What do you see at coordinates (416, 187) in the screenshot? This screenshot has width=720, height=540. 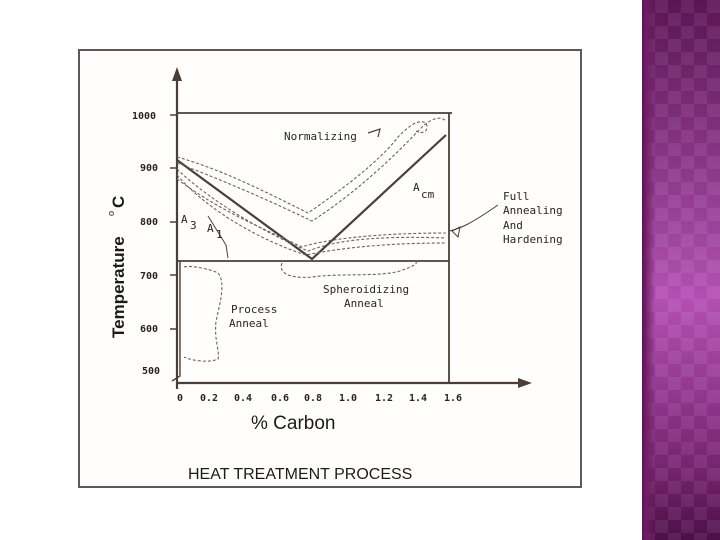 I see `acm-label-main: A` at bounding box center [416, 187].